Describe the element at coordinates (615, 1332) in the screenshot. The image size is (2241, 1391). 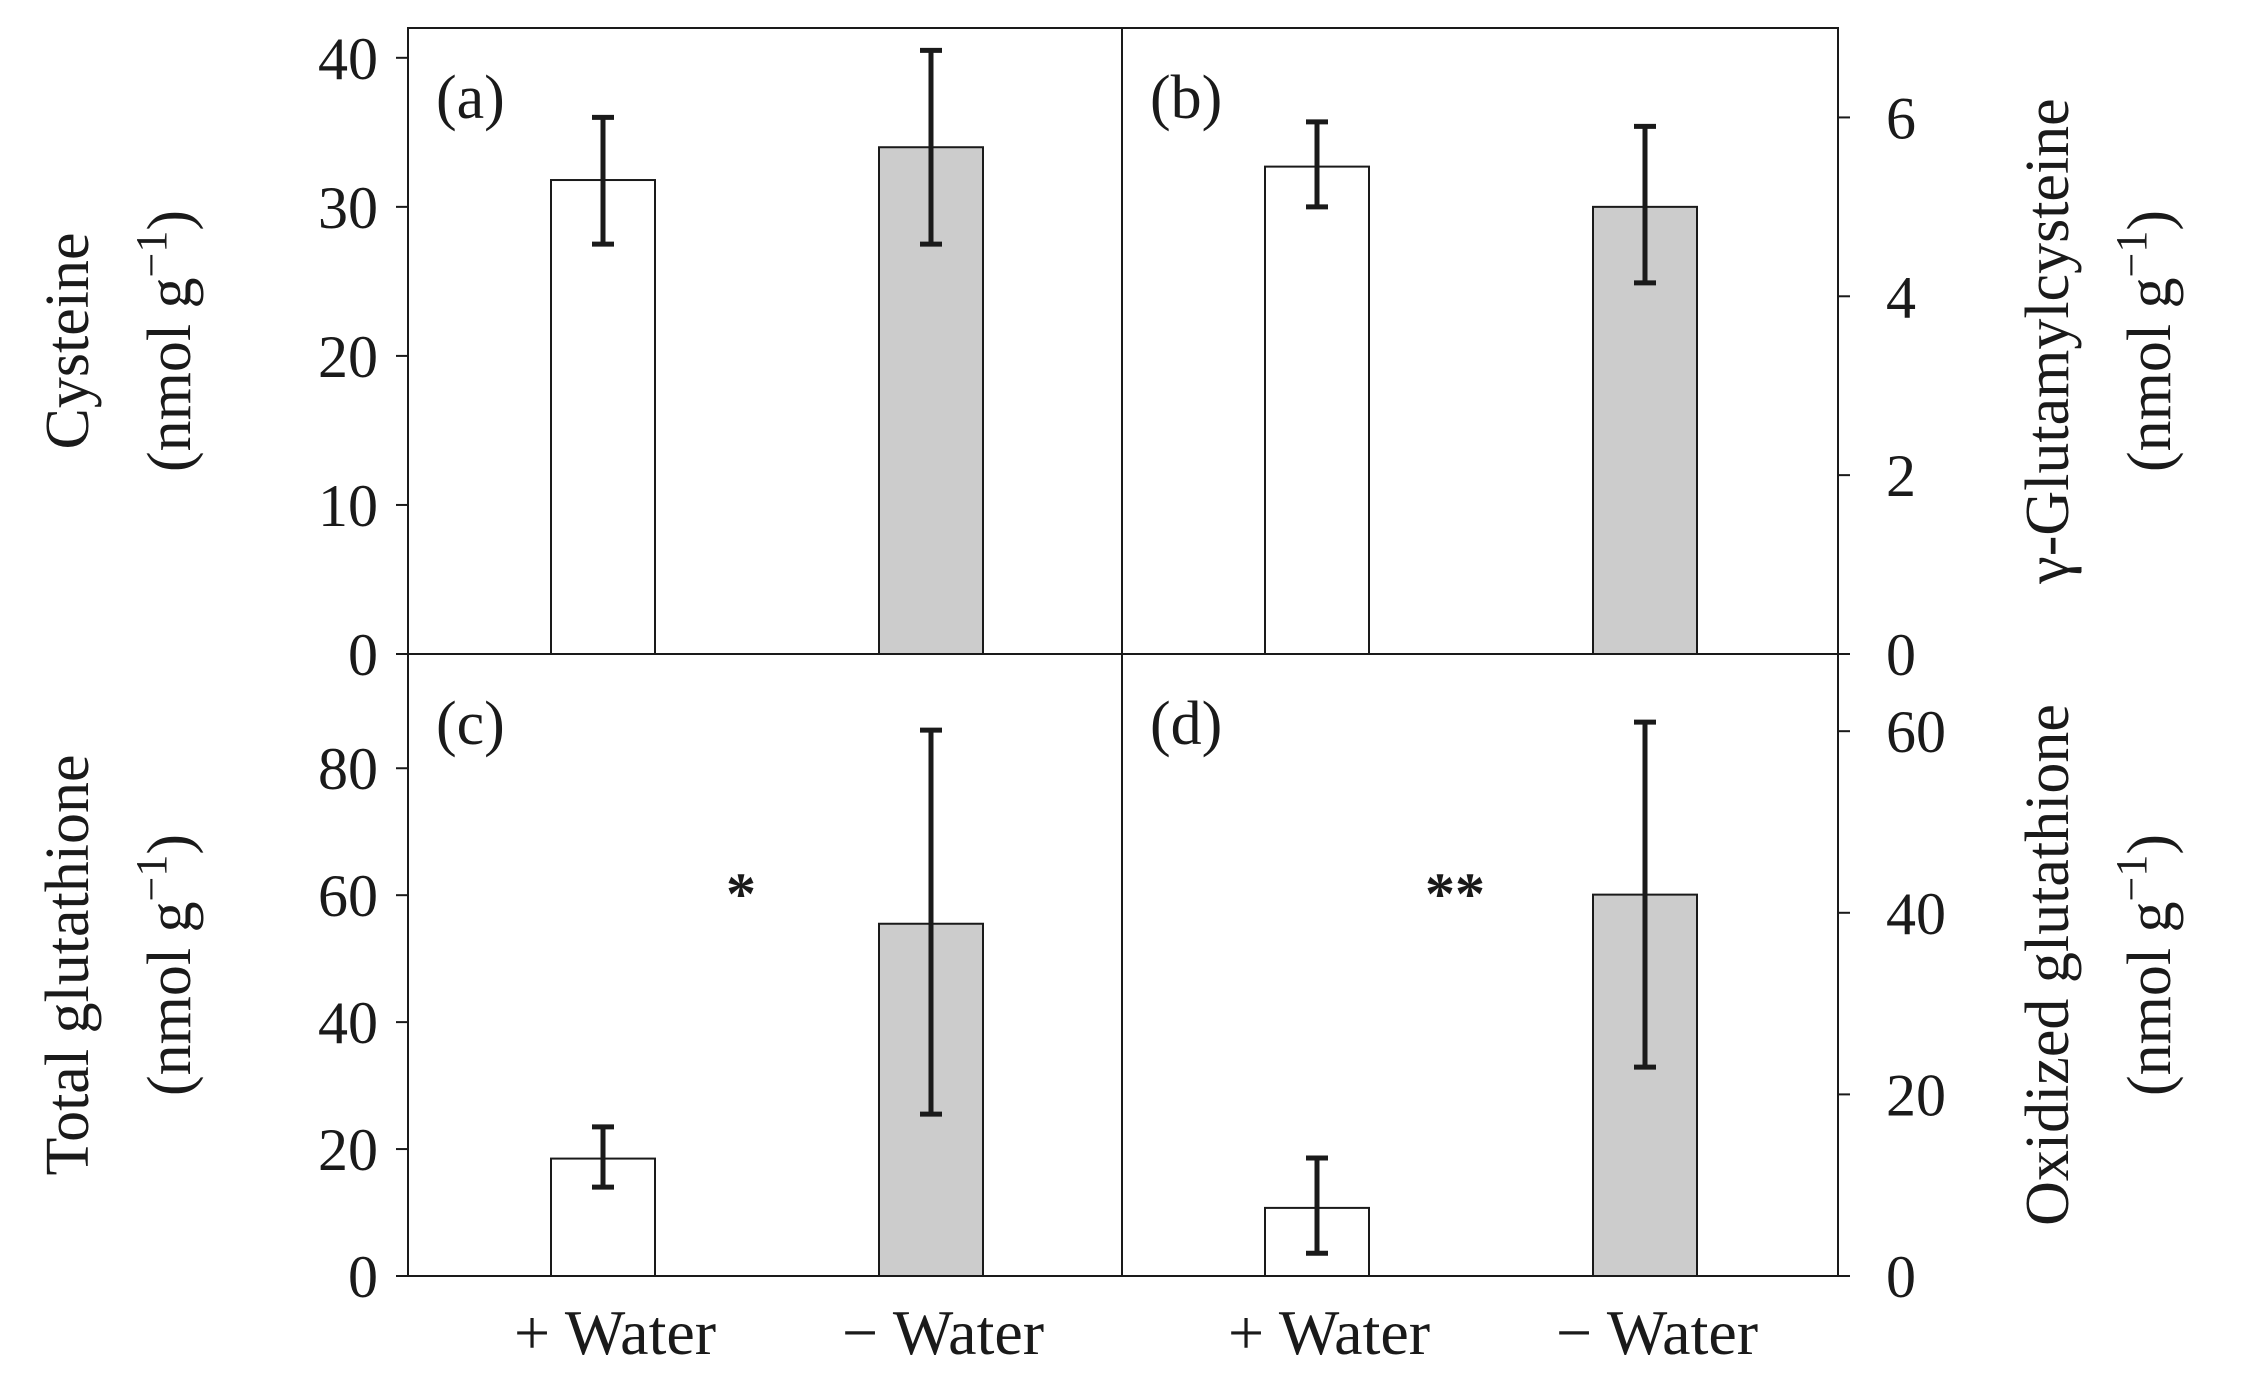
I see `x-category-label-c-plus-water: + Water` at that location.